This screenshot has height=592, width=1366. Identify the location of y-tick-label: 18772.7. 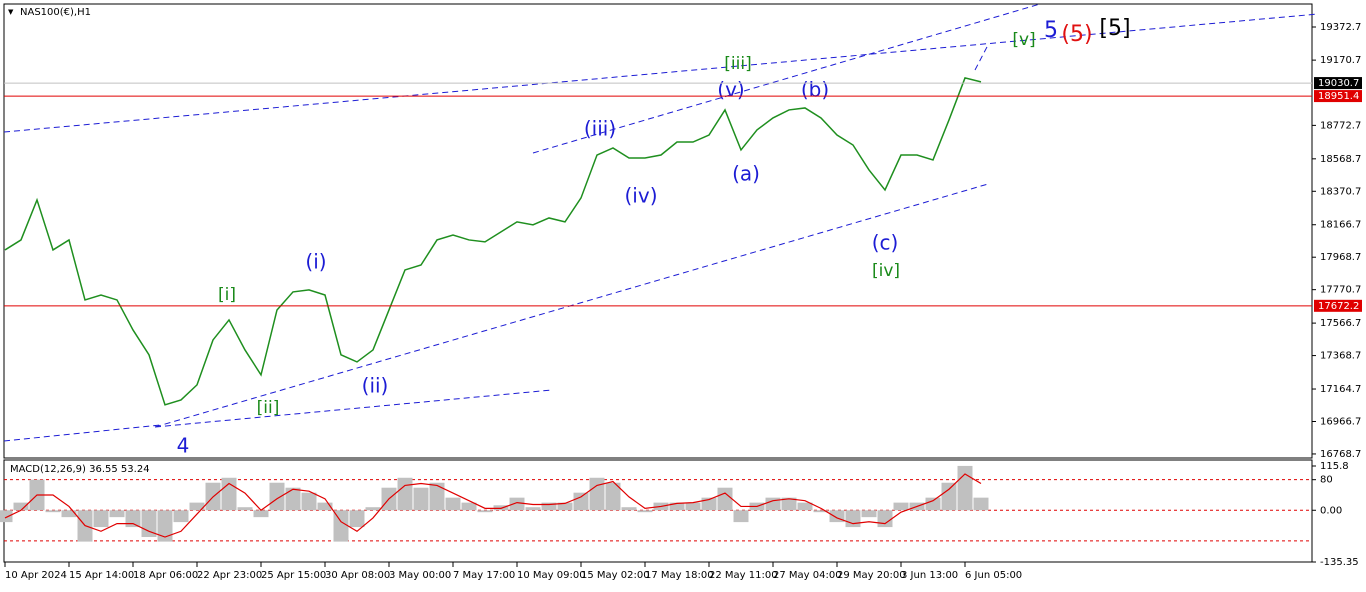
(1340, 125).